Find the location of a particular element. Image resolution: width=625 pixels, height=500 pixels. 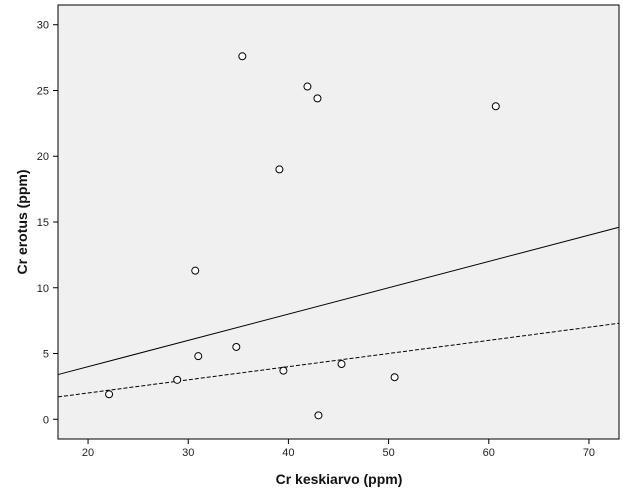

y-axis: 0 5 10 15 20 25 30 is located at coordinates (47, 223).